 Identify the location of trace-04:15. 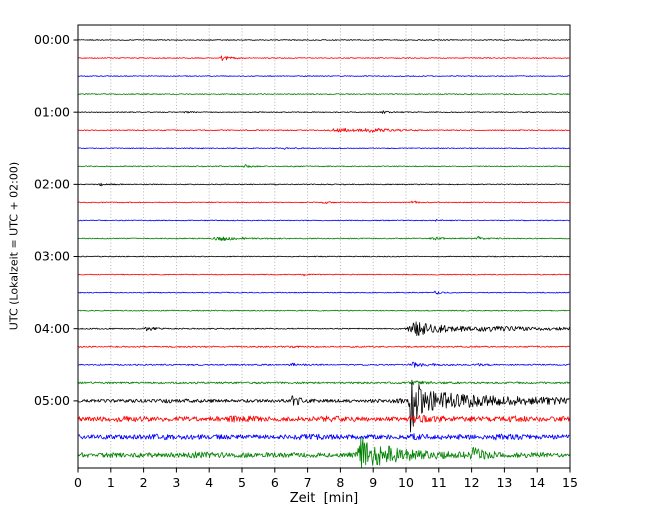
(323, 347).